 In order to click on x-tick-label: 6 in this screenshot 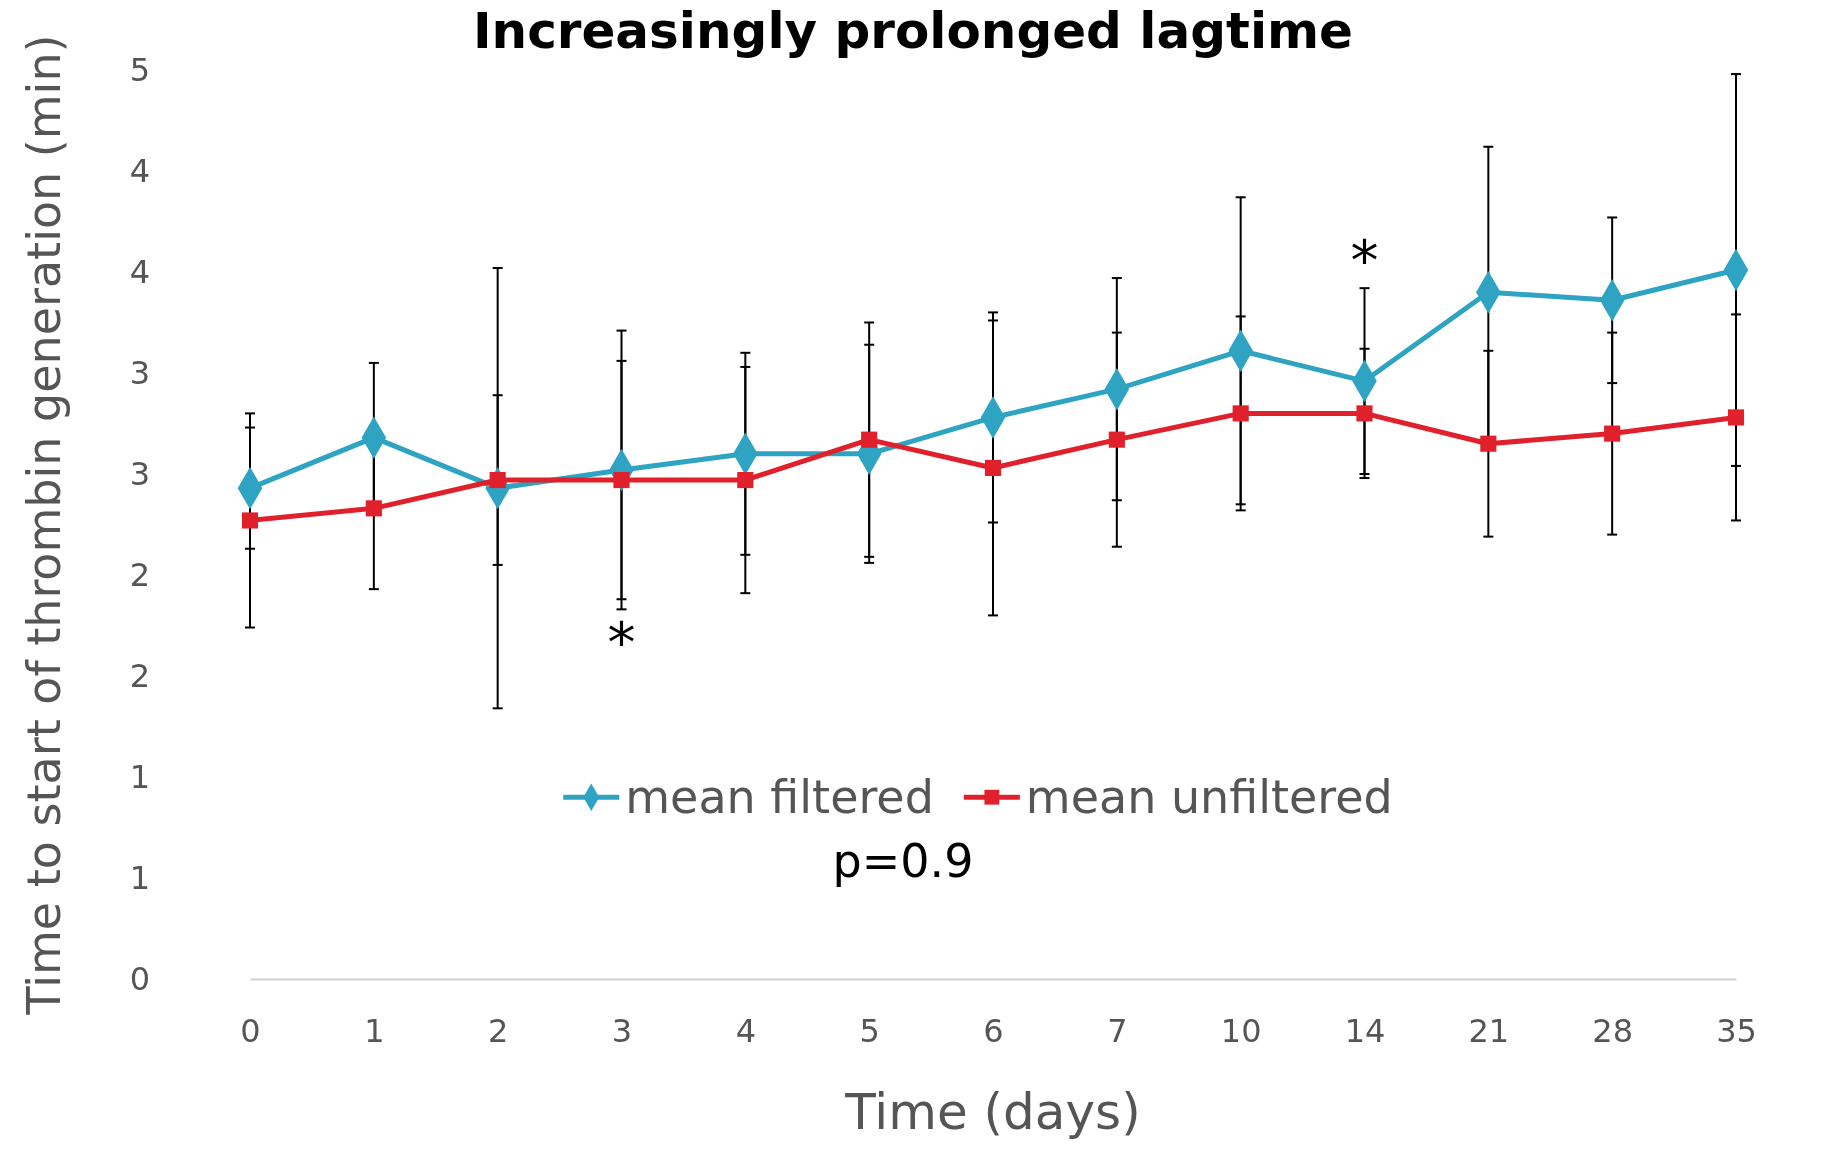, I will do `click(993, 1030)`.